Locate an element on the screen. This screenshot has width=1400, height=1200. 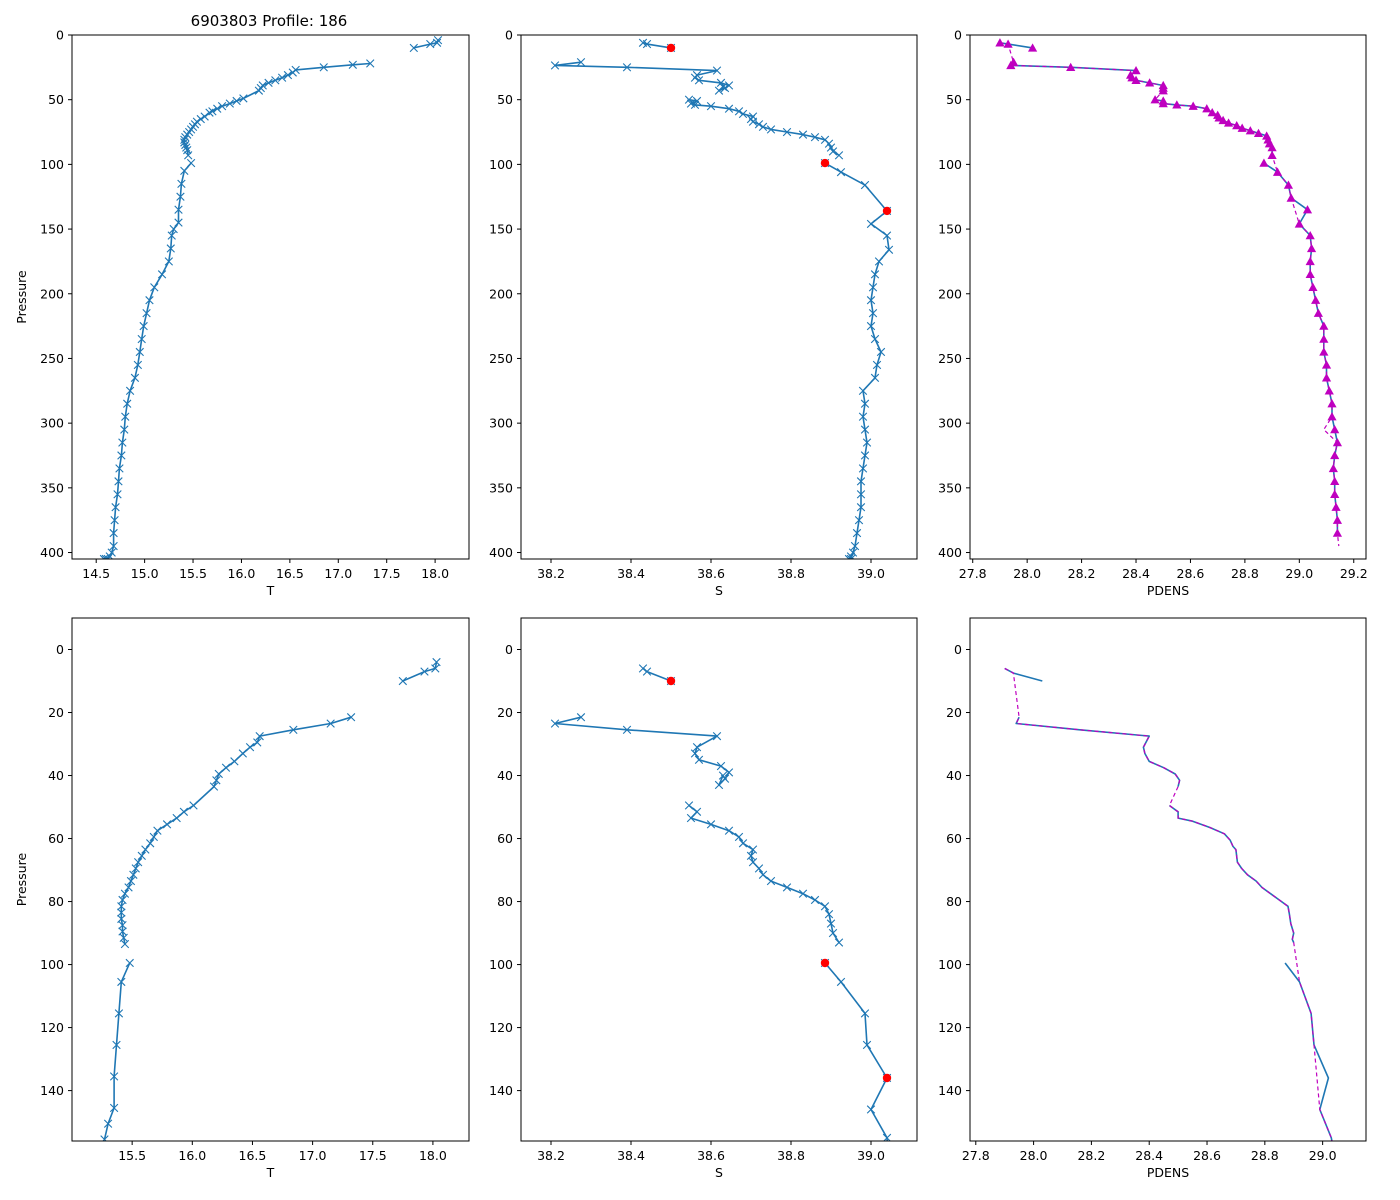
x-tick-label: 18.0 is located at coordinates (433, 1155).